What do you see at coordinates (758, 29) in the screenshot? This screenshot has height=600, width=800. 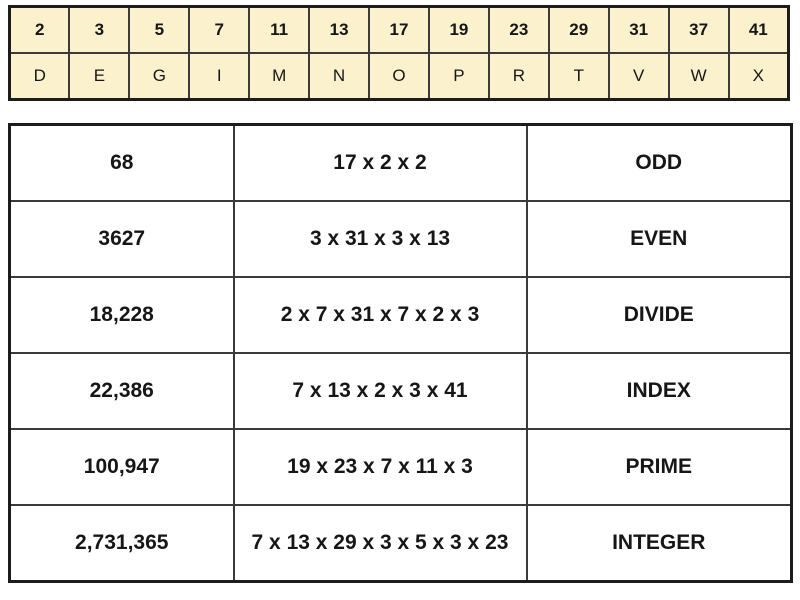 I see `legend-prime-cell: 41` at bounding box center [758, 29].